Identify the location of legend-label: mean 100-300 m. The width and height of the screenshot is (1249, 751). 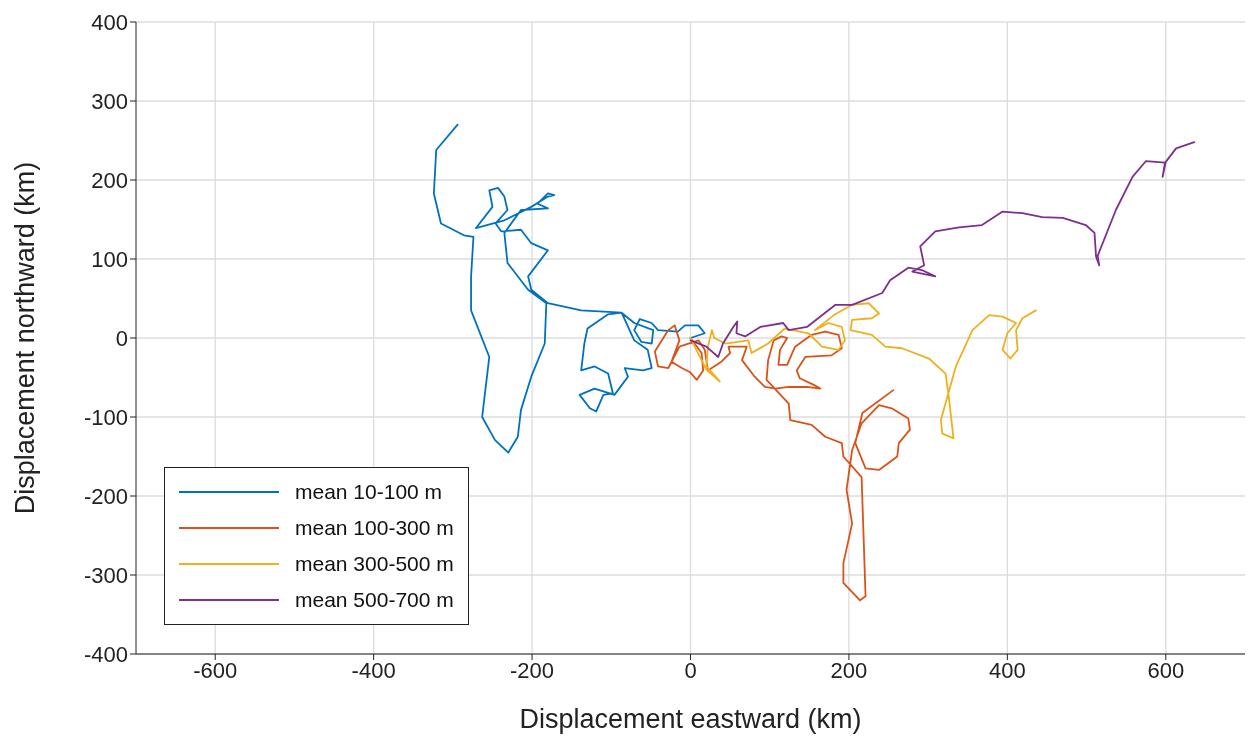
(374, 528).